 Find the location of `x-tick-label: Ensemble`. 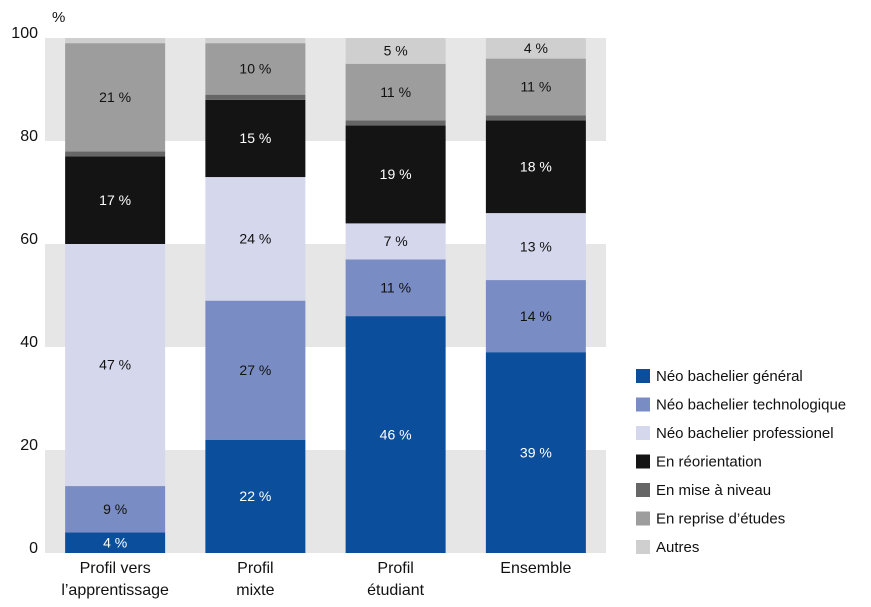

x-tick-label: Ensemble is located at coordinates (536, 568).